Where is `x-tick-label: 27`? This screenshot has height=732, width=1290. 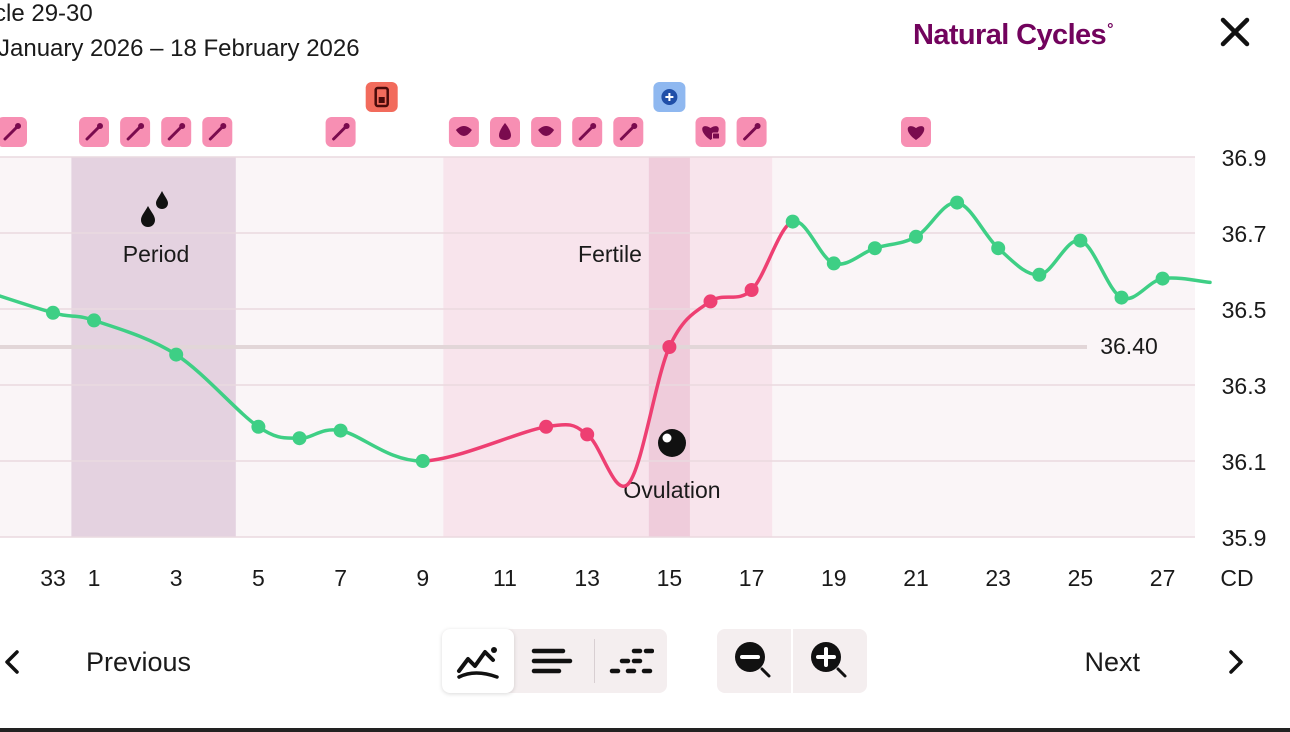
x-tick-label: 27 is located at coordinates (1163, 578).